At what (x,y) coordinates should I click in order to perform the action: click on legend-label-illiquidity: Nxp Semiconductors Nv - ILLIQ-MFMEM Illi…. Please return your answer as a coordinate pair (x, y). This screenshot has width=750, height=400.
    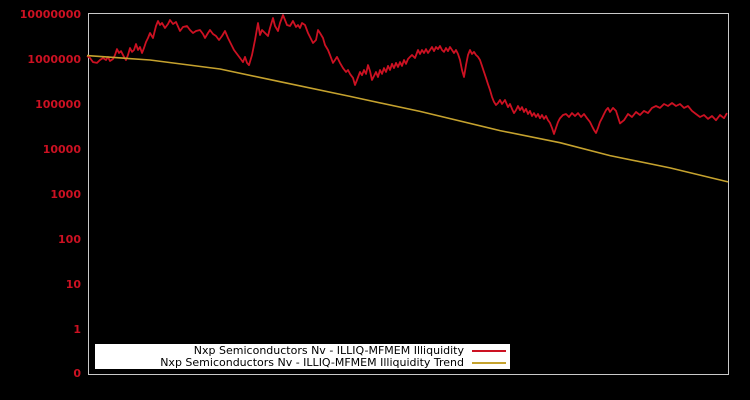
    Looking at the image, I should click on (328, 350).